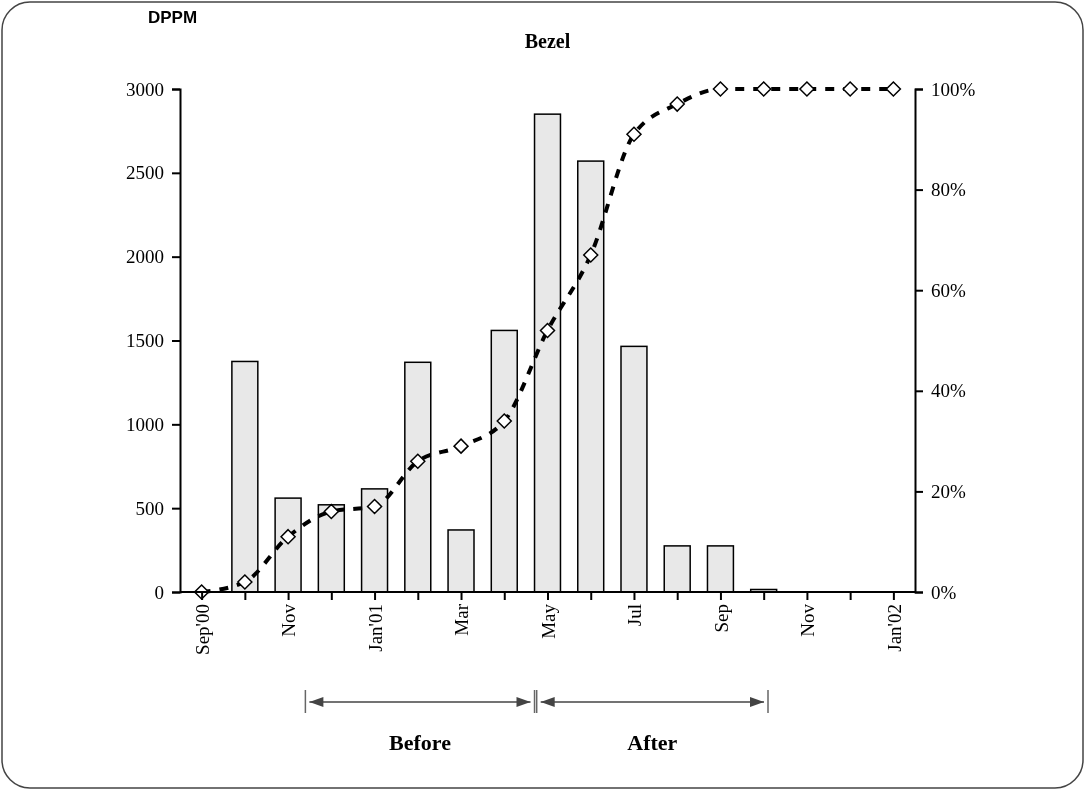 This screenshot has width=1085, height=790. Describe the element at coordinates (149, 508) in the screenshot. I see `y-tick-label: 500` at that location.